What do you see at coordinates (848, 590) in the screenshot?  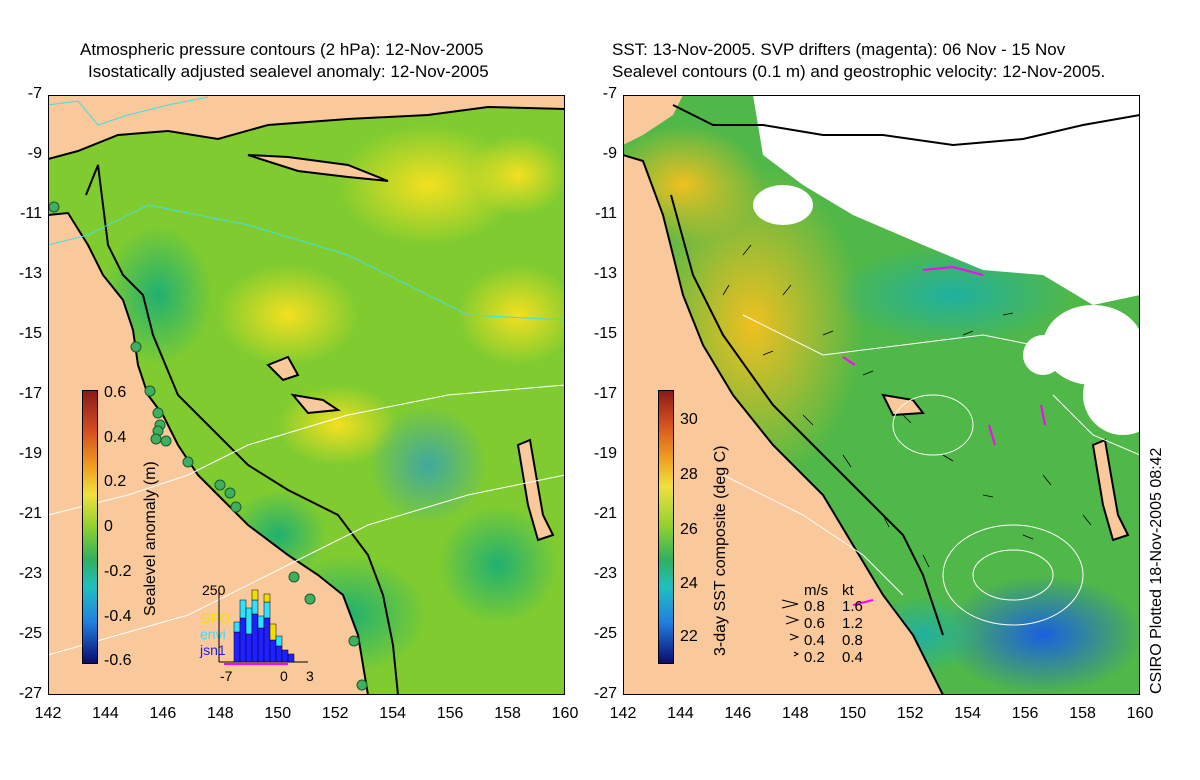 I see `vector-legend-header-kt: kt` at bounding box center [848, 590].